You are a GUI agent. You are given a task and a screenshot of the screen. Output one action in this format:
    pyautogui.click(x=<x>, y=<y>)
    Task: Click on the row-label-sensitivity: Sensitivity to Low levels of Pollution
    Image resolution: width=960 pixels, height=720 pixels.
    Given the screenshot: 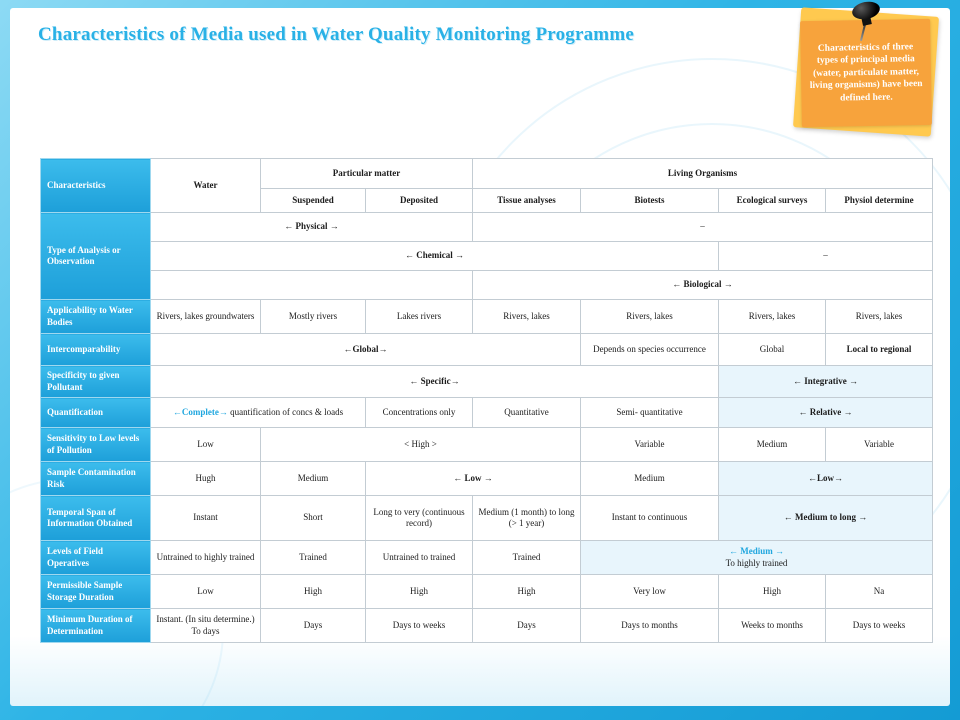 What is the action you would take?
    pyautogui.click(x=95, y=444)
    